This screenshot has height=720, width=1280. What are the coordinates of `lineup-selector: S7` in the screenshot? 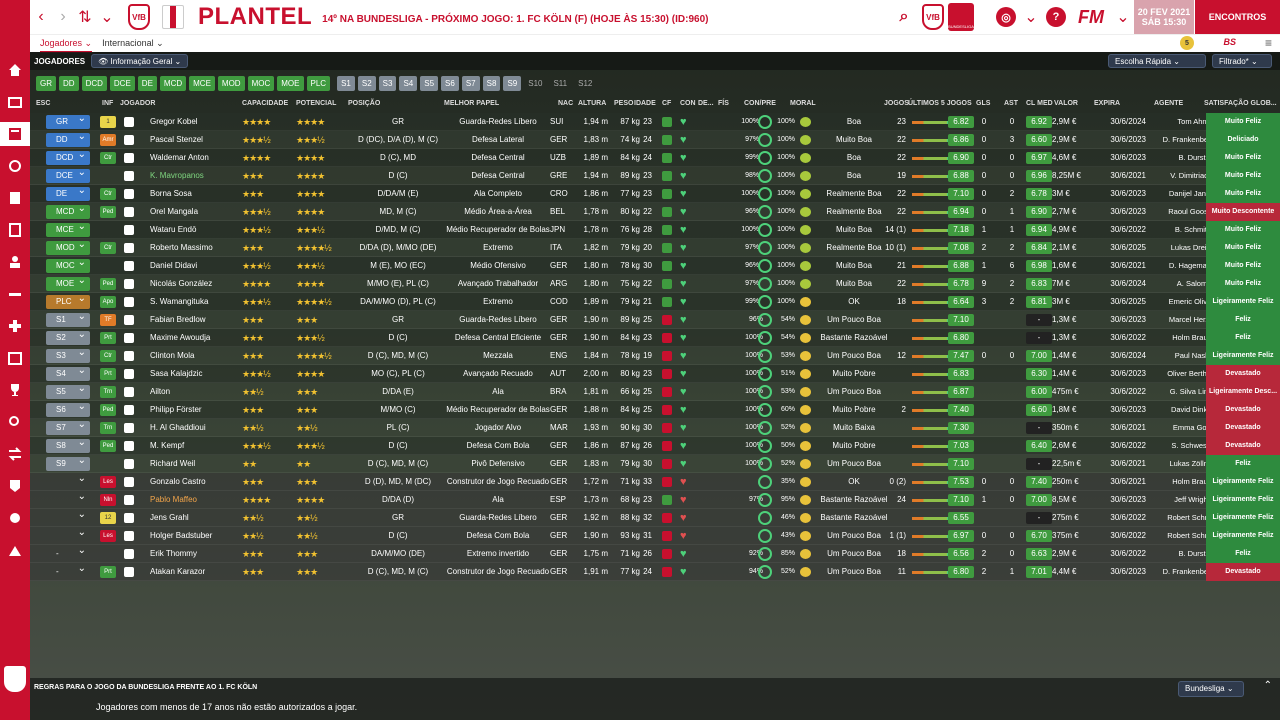 It's located at (68, 428).